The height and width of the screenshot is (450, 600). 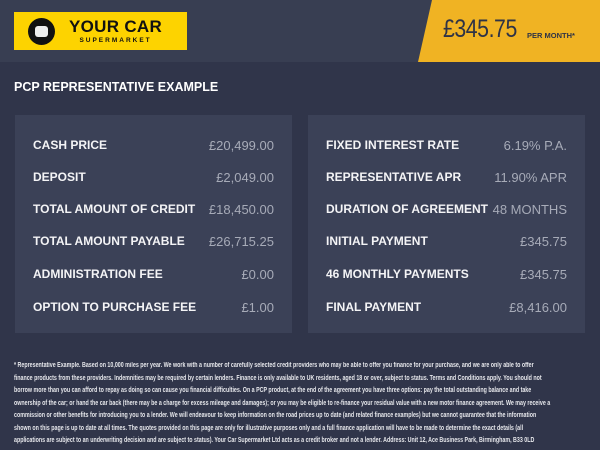 I want to click on row-value: £2,049.00, so click(x=245, y=177).